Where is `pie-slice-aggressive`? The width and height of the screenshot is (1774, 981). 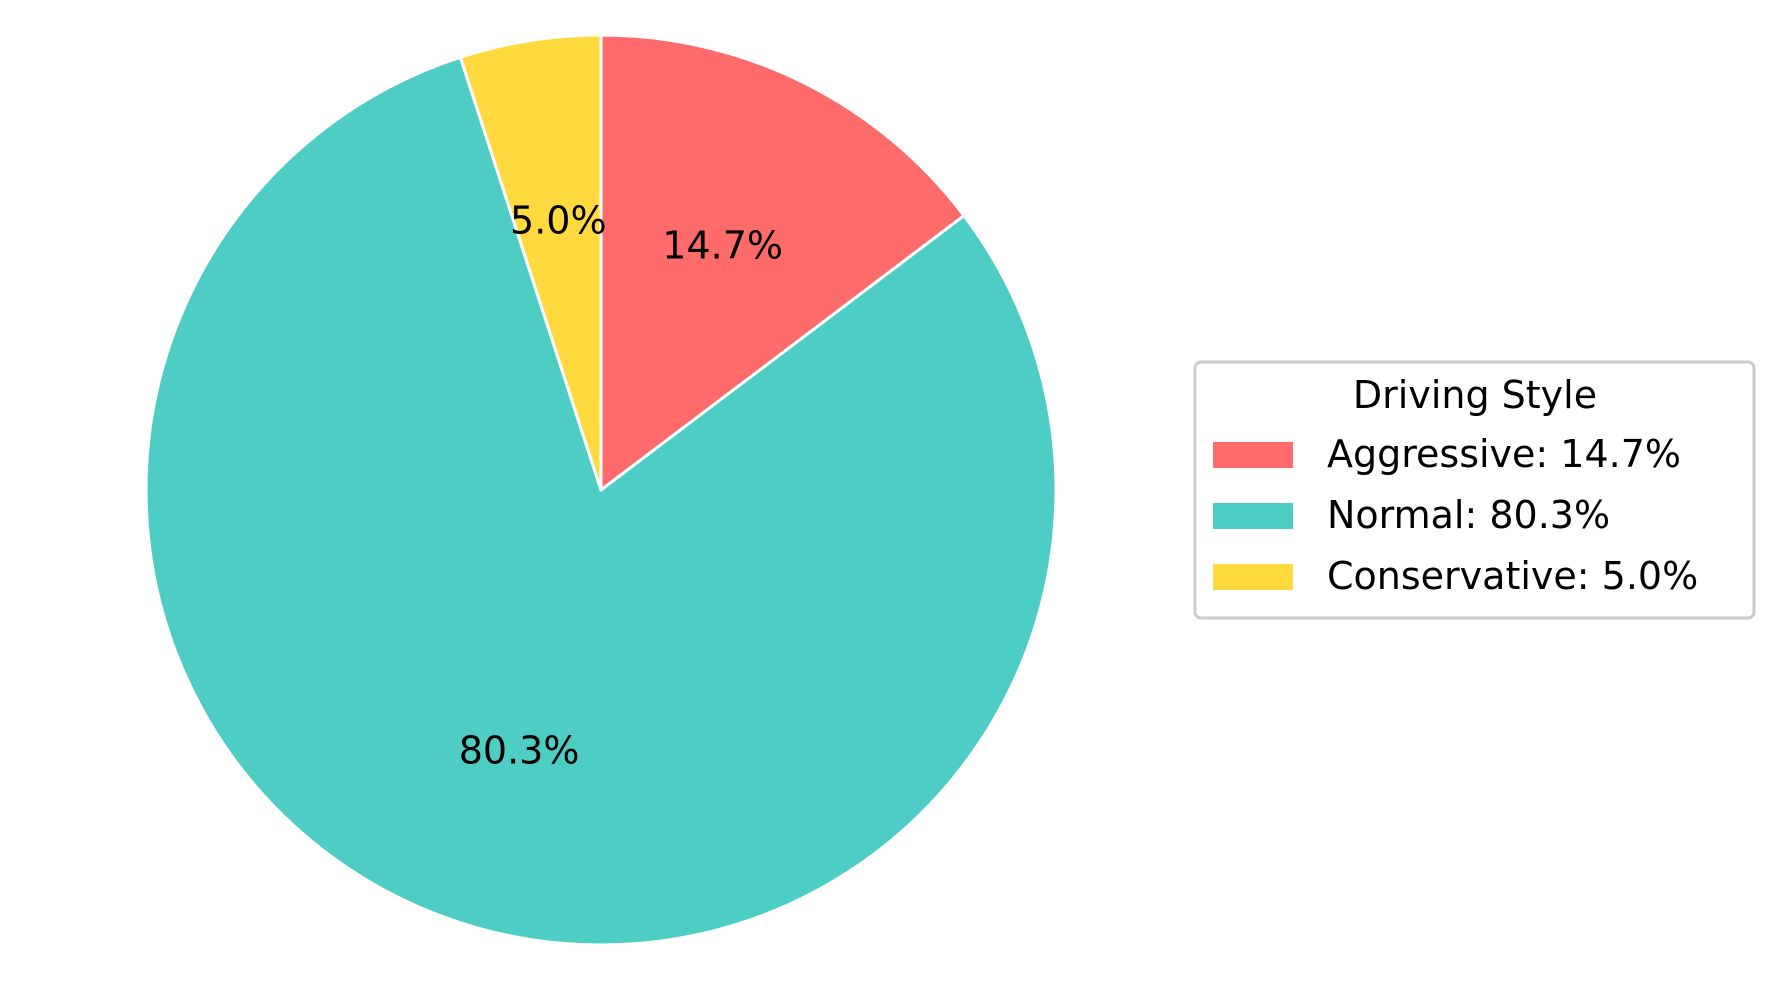
pie-slice-aggressive is located at coordinates (782, 262).